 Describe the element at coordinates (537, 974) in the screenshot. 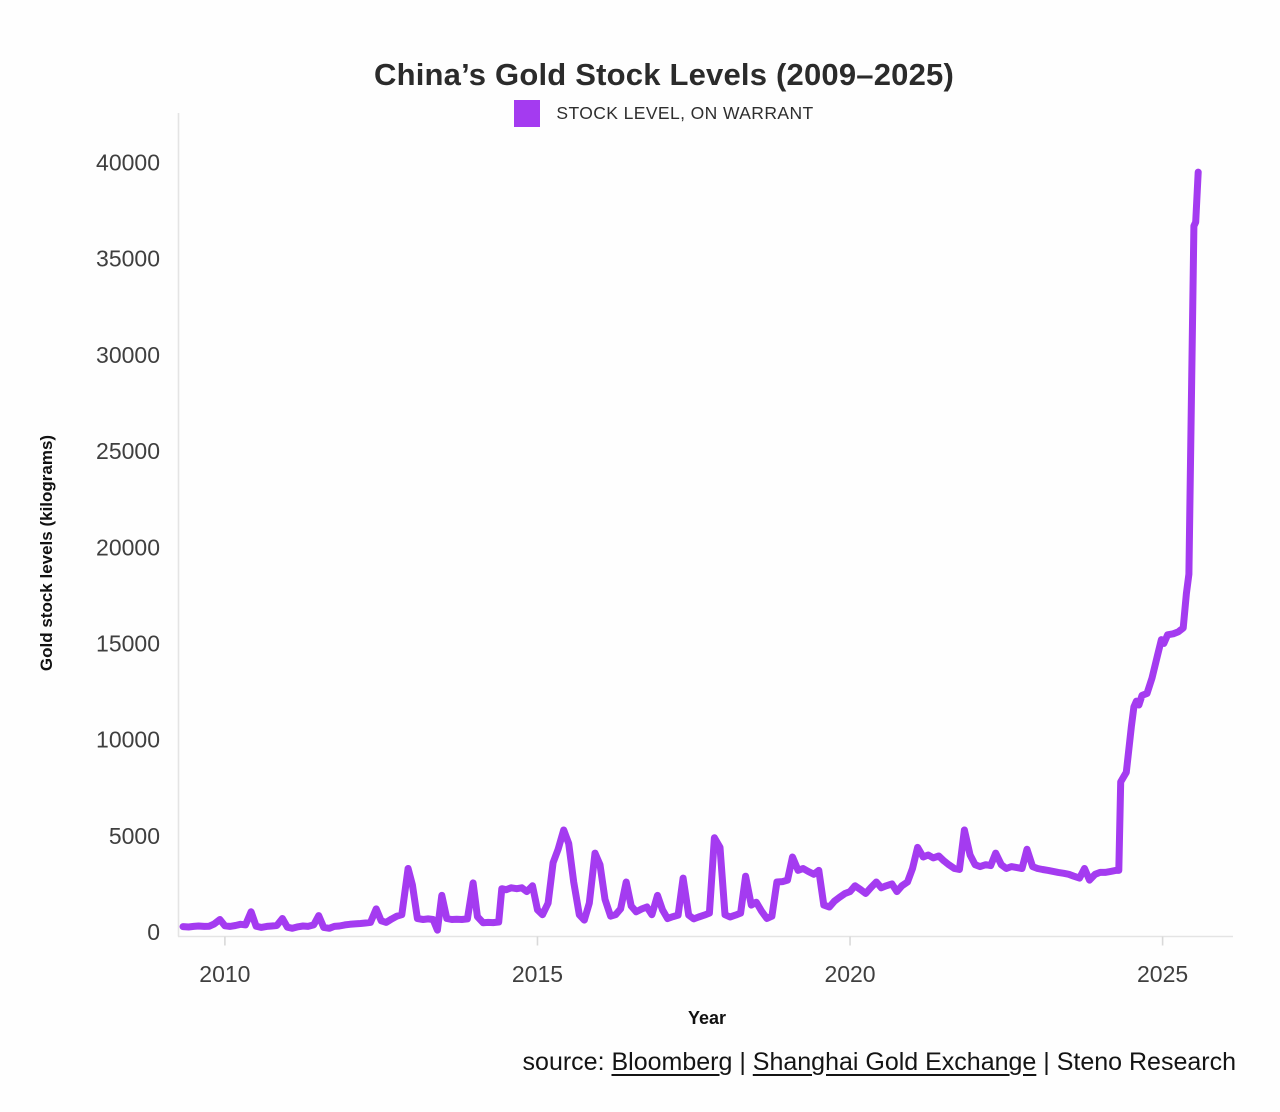

I see `x-tick-label: 2015` at that location.